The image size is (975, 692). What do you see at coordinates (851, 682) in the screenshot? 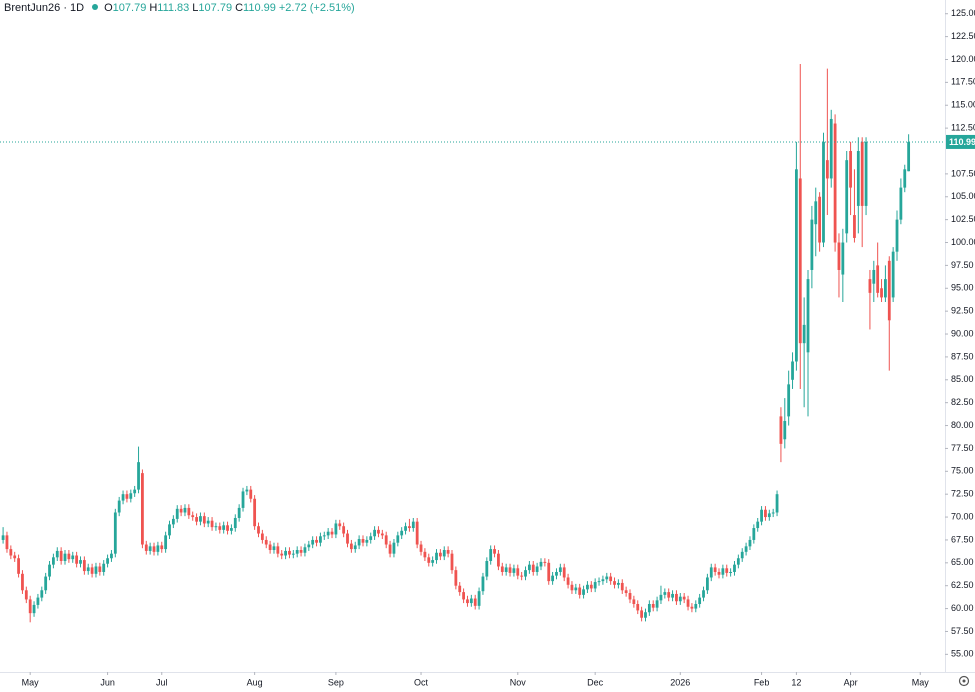
I see `x-tick-label: Apr` at bounding box center [851, 682].